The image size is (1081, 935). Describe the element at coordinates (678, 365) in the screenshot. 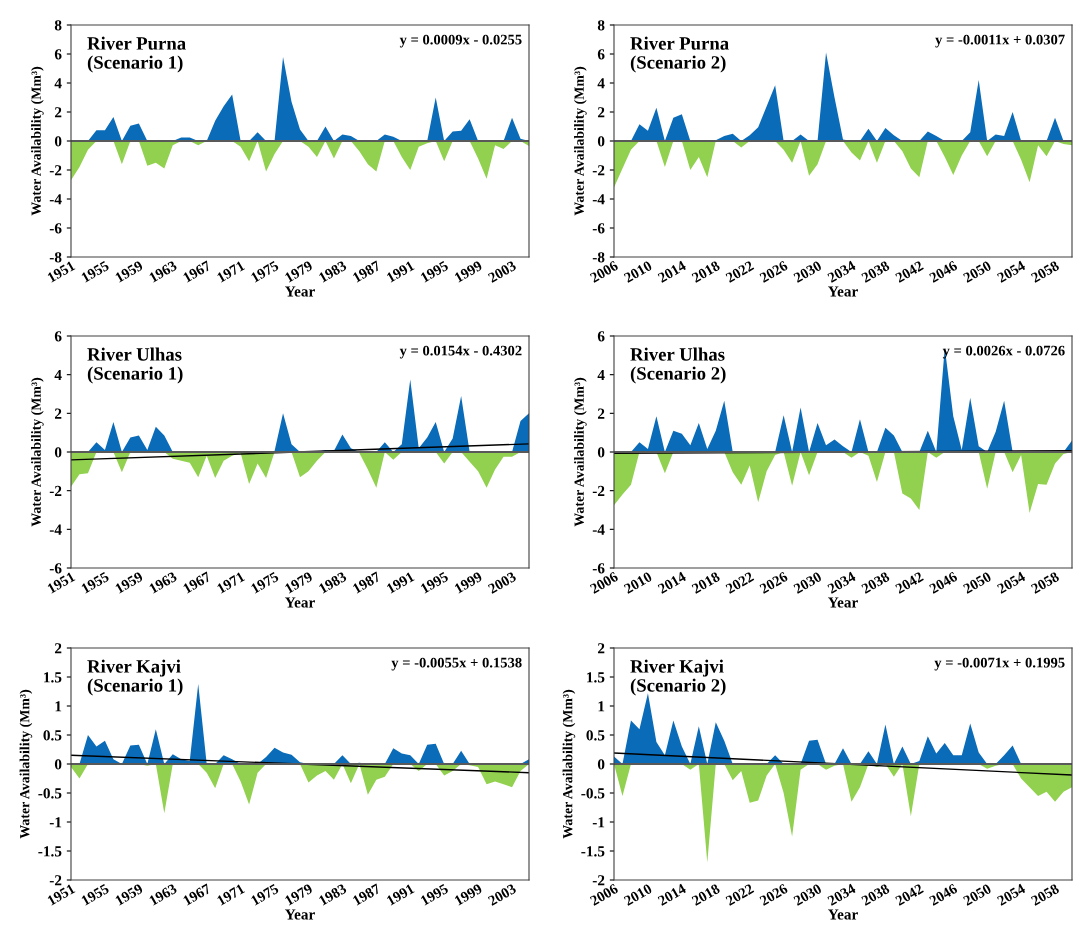

I see `text: River Ulhas (Scenario 2)` at that location.